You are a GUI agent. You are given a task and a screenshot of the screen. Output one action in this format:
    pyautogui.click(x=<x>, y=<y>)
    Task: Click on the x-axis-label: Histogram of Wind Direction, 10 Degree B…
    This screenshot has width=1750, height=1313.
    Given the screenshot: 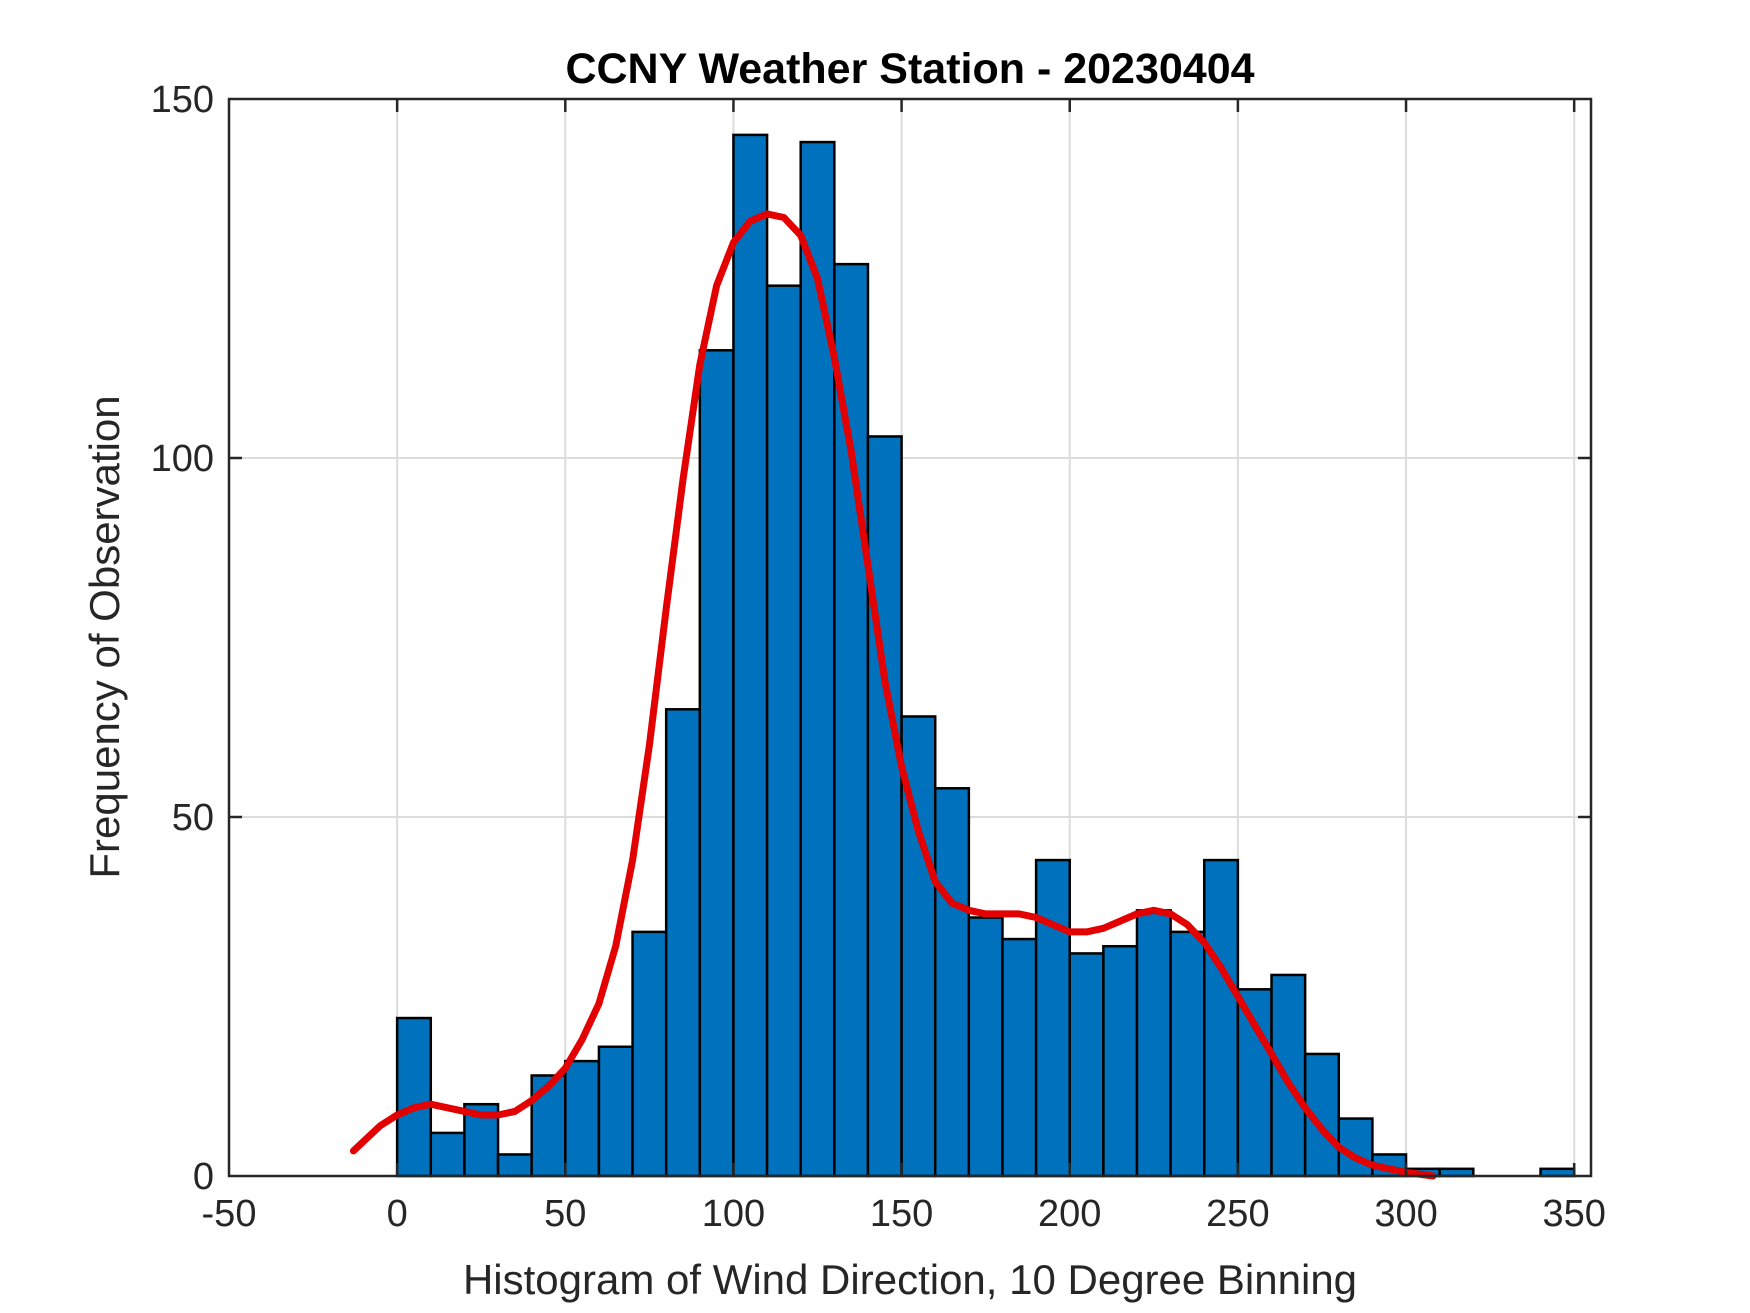 What is the action you would take?
    pyautogui.click(x=910, y=1279)
    